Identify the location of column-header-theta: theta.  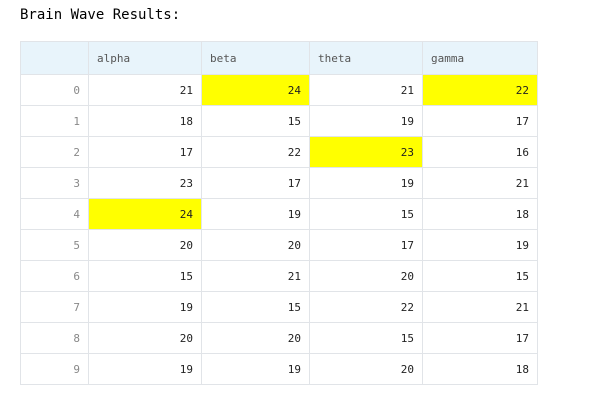
(366, 58).